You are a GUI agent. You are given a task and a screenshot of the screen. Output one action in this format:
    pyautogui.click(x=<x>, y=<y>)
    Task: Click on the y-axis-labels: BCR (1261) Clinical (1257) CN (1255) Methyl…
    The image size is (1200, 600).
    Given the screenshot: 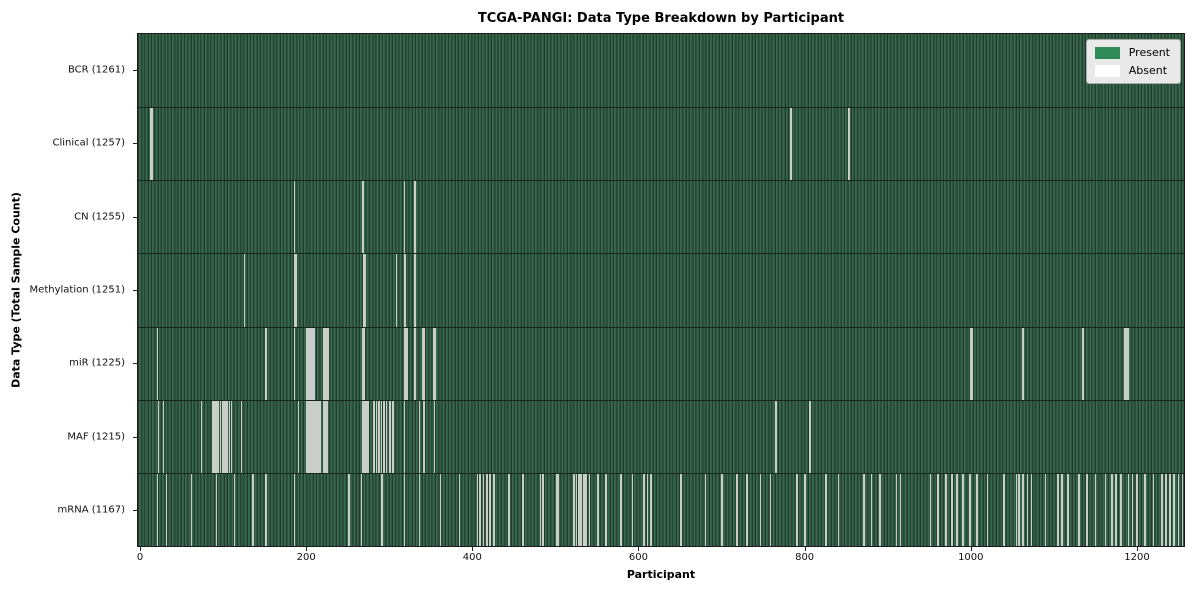 What is the action you would take?
    pyautogui.click(x=65, y=290)
    